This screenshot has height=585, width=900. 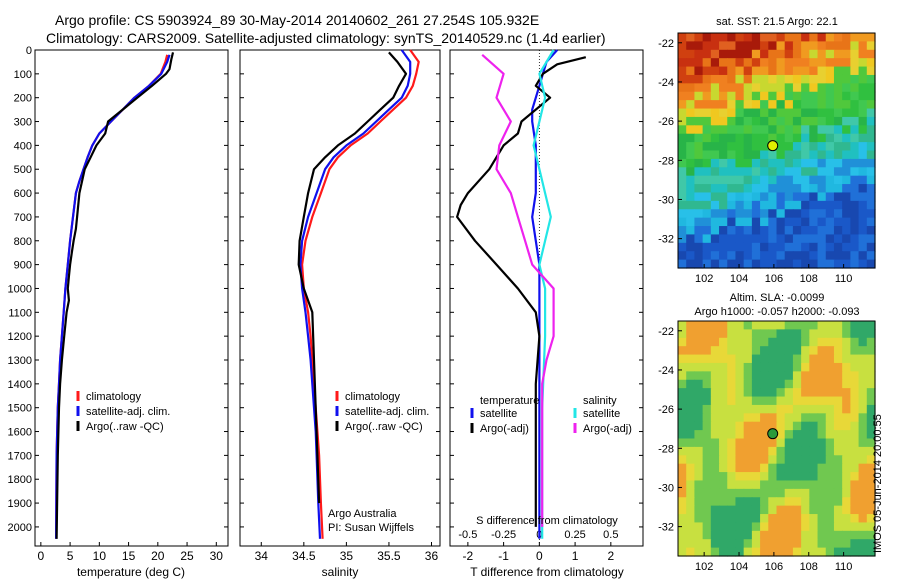 I want to click on salinity-magenta-series-line, so click(x=518, y=290).